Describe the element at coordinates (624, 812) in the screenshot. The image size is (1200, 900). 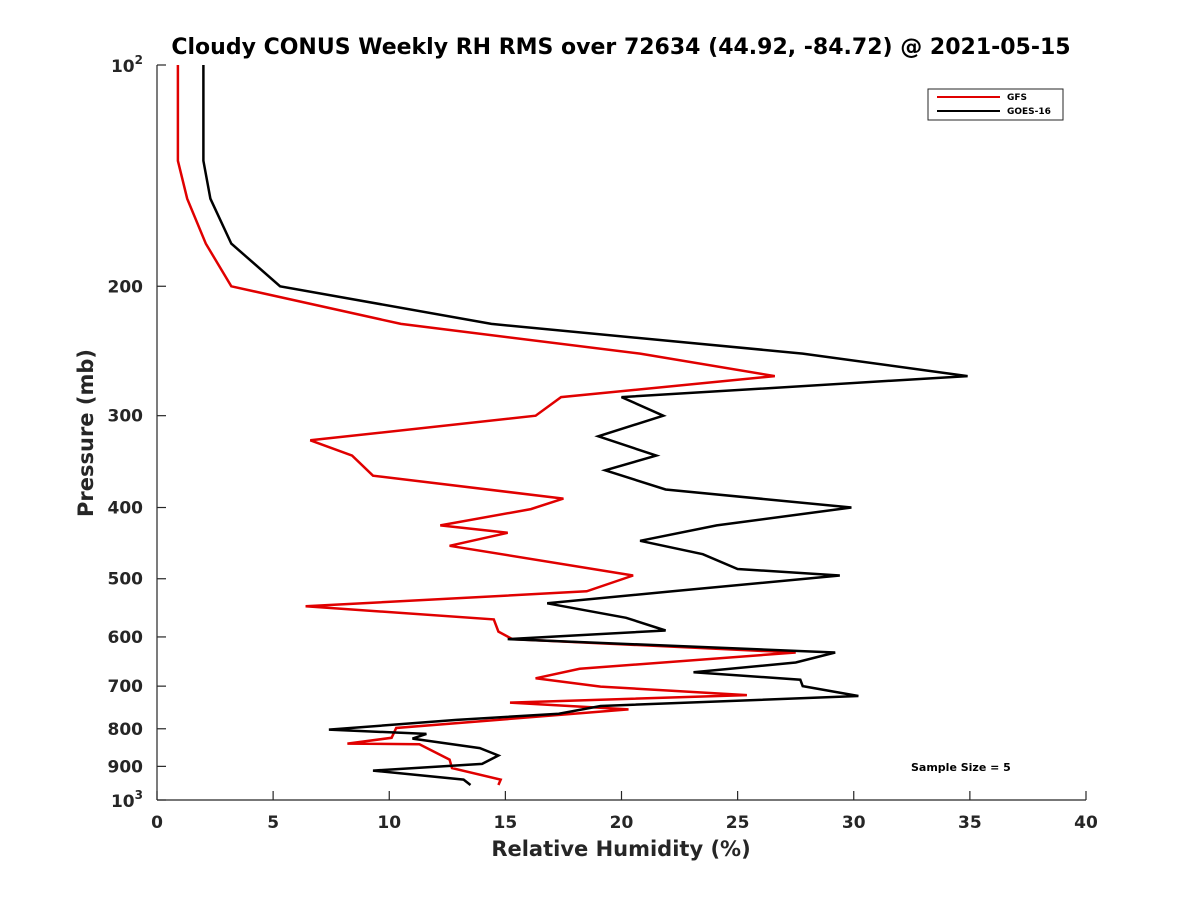
I see `x-ticks: 0 5 10 15 20 25 30 35 40` at that location.